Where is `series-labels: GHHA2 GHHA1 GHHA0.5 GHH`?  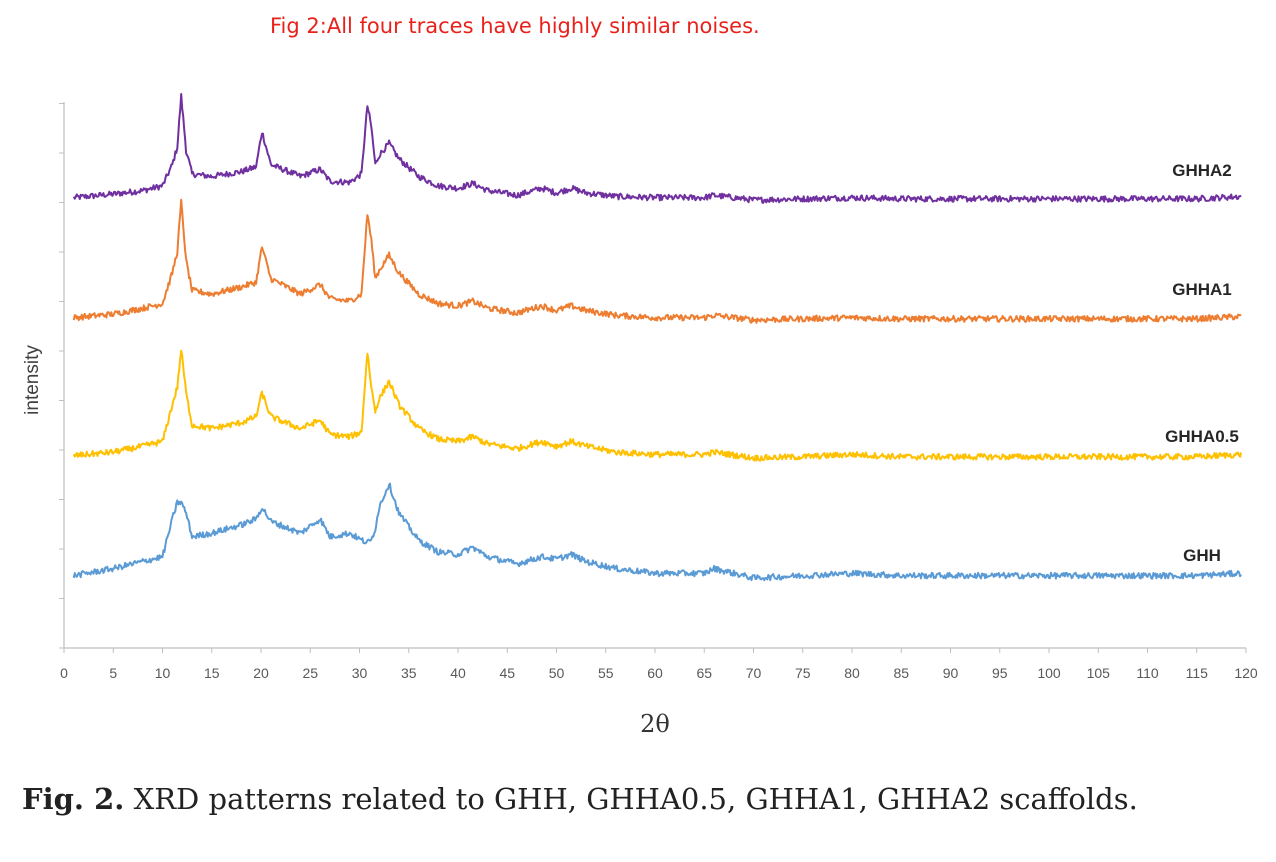
series-labels: GHHA2 GHHA1 GHHA0.5 GHH is located at coordinates (1202, 363).